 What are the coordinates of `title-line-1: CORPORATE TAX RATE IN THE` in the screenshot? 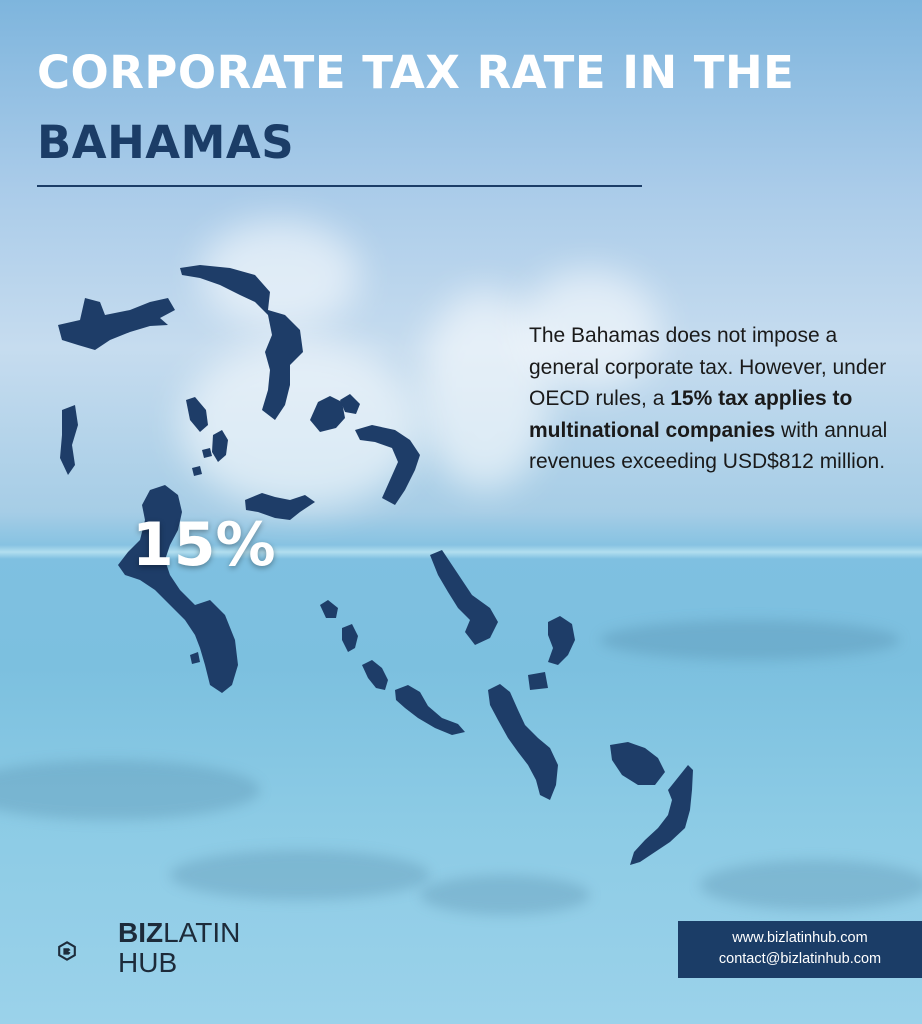 It's located at (416, 72).